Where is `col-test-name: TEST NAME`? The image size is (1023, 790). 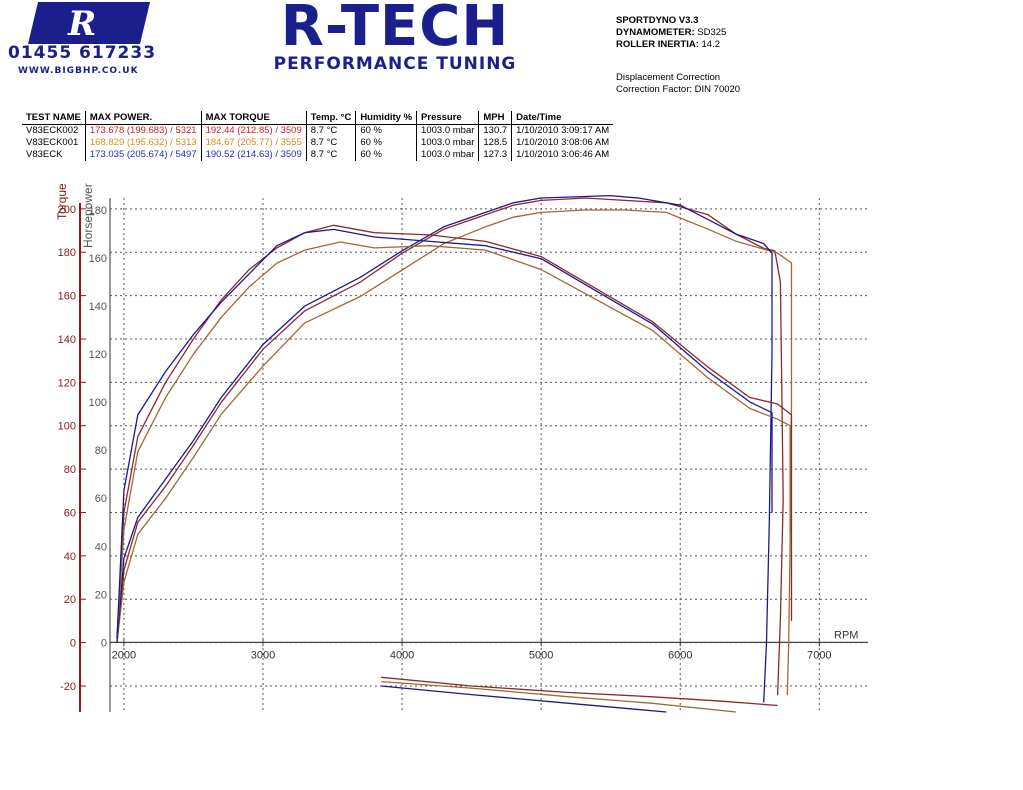 col-test-name: TEST NAME is located at coordinates (54, 118).